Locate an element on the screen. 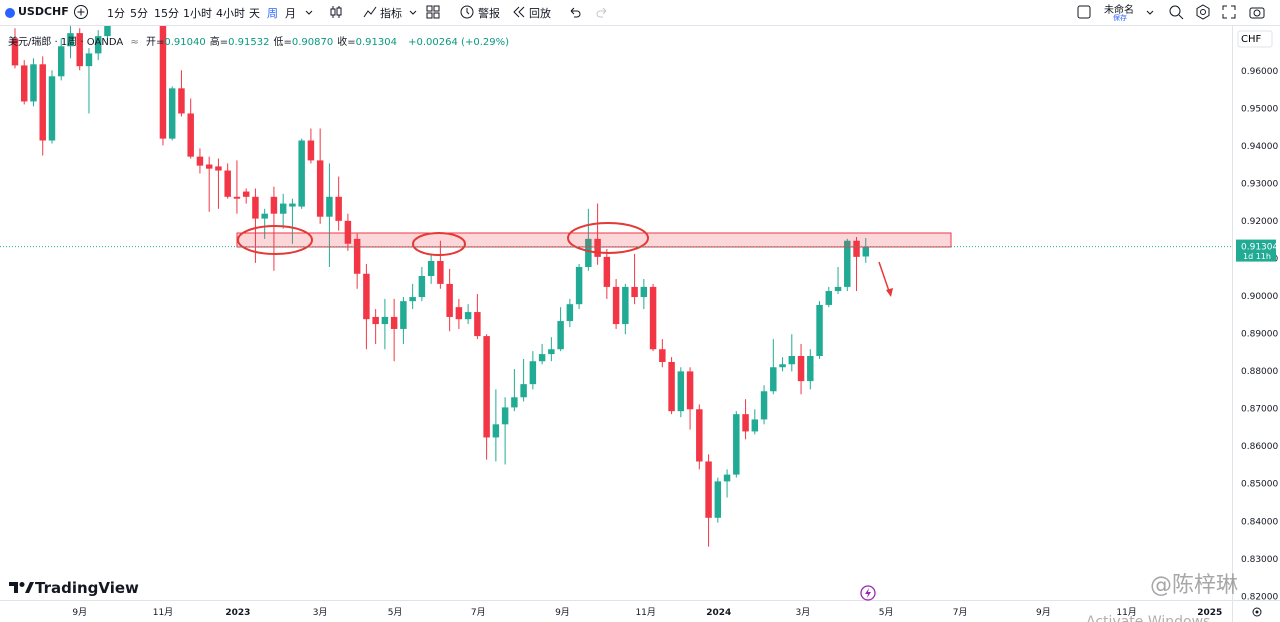 This screenshot has width=1280, height=622. y-tick-label: 0.89000 is located at coordinates (1259, 335).